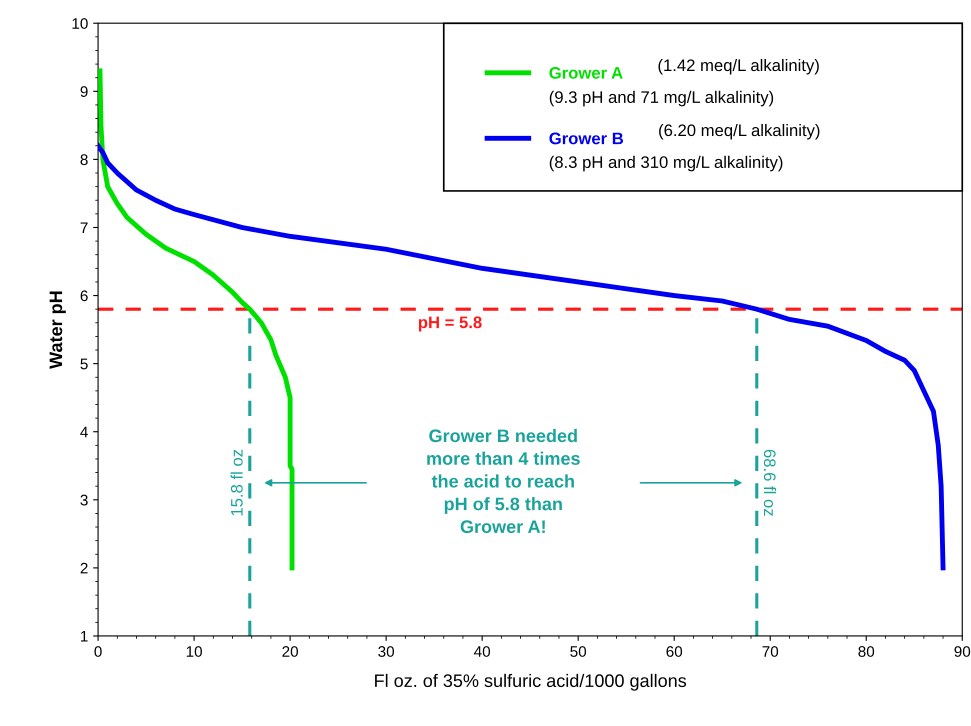 The image size is (971, 726). I want to click on y-axis-title: Water pH, so click(58, 330).